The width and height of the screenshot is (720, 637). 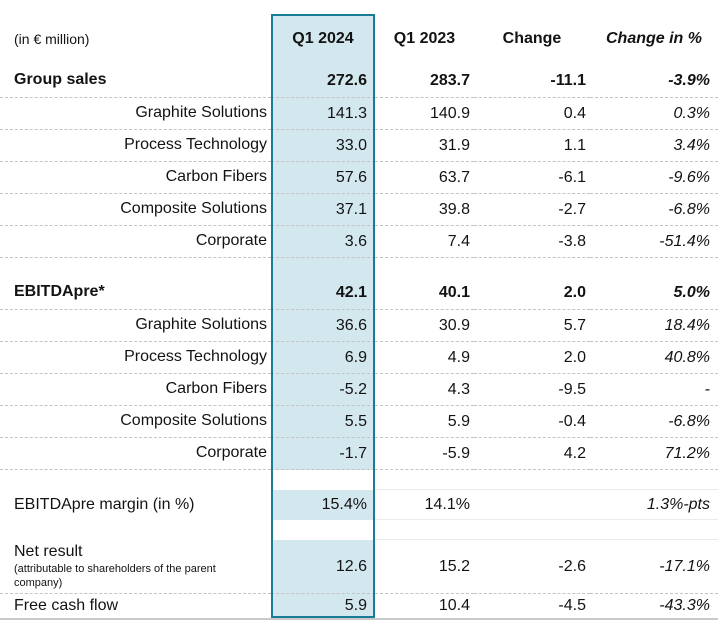 I want to click on value-change-pct: -3.9%, so click(x=654, y=81).